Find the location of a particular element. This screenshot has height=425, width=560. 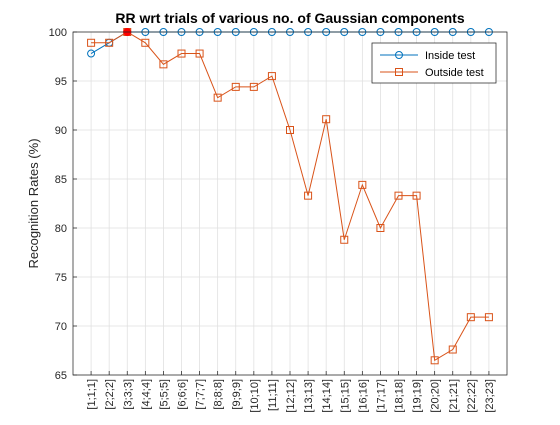

y-tick-label: 70 is located at coordinates (61, 327).